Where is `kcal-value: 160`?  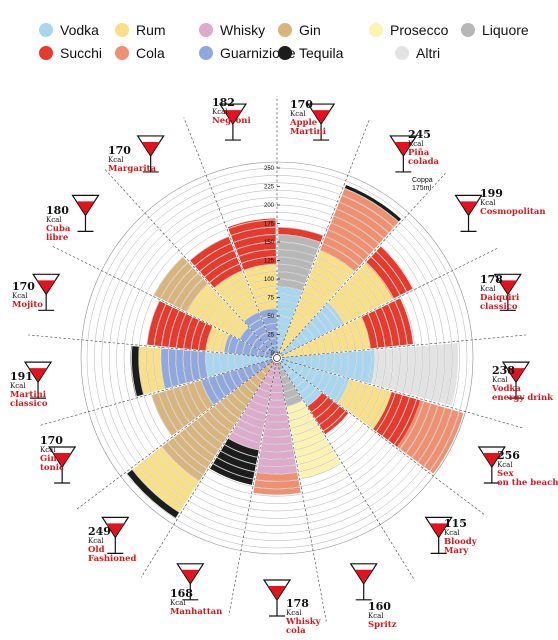
kcal-value: 160 is located at coordinates (379, 606).